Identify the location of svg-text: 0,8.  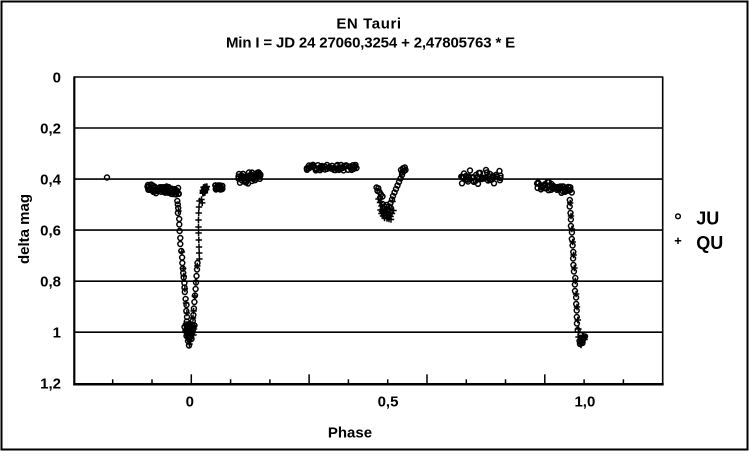
(50, 282).